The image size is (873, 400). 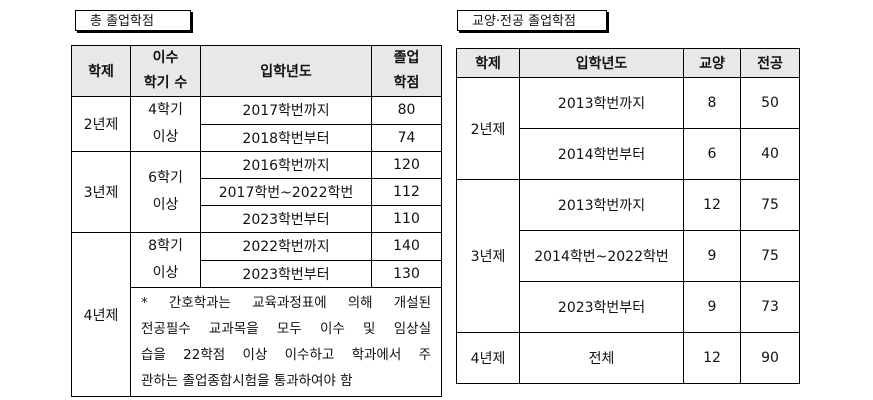 What do you see at coordinates (406, 192) in the screenshot?
I see `credits-cell: 112` at bounding box center [406, 192].